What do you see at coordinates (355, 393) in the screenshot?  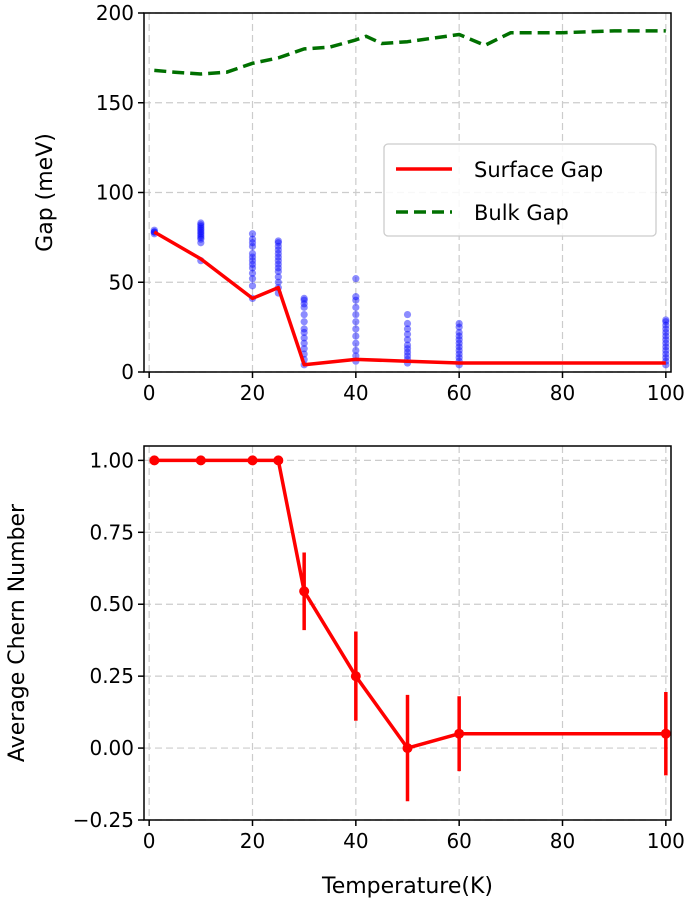 I see `gap-x-tick-label: 40` at bounding box center [355, 393].